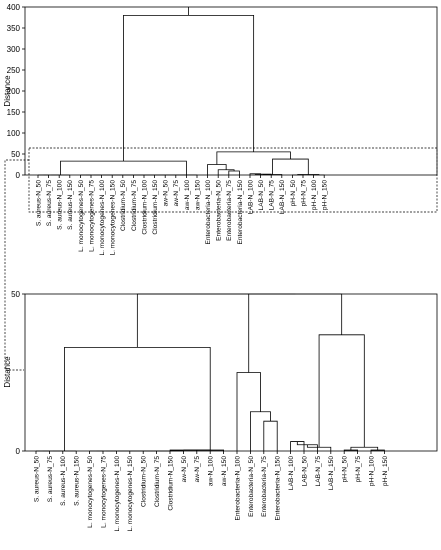 The height and width of the screenshot is (550, 441). I want to click on y-tick-label: 100, so click(14, 133).